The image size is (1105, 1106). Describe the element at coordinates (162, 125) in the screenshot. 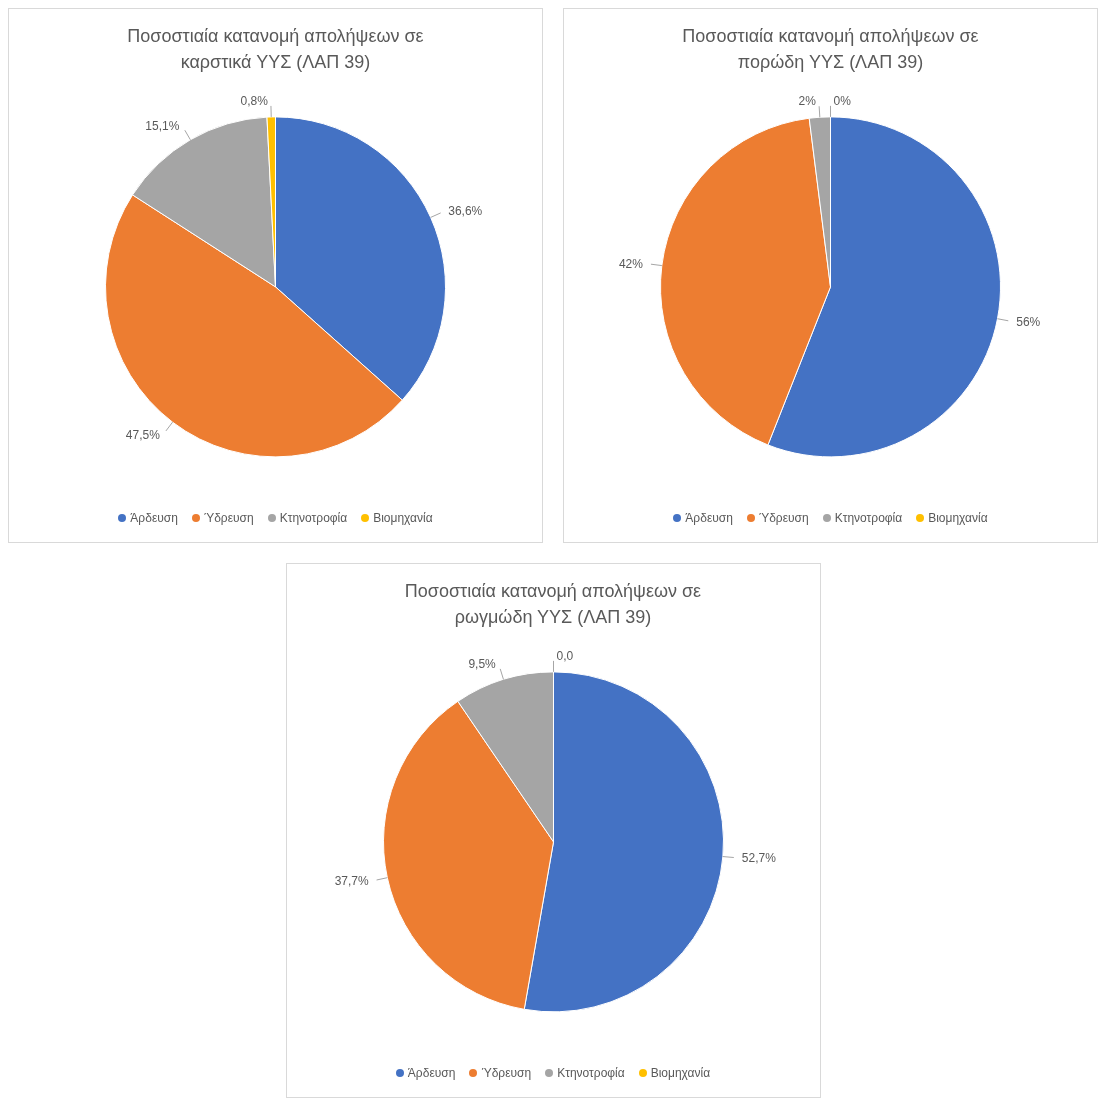

I see `data-label: 15,1%` at that location.